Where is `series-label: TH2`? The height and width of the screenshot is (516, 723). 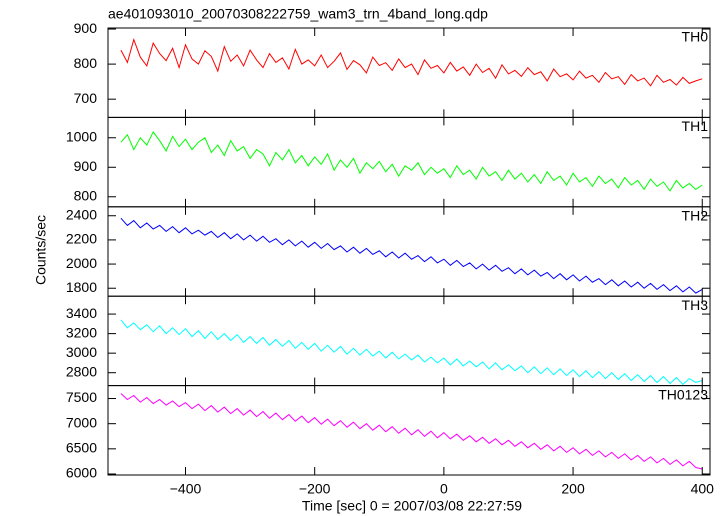 series-label: TH2 is located at coordinates (695, 216).